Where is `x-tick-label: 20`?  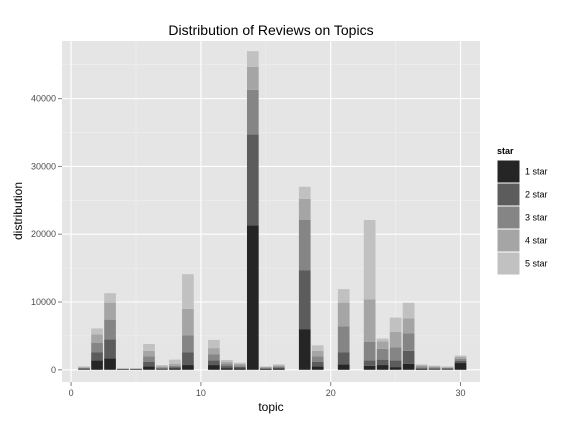
x-tick-label: 20 is located at coordinates (331, 393).